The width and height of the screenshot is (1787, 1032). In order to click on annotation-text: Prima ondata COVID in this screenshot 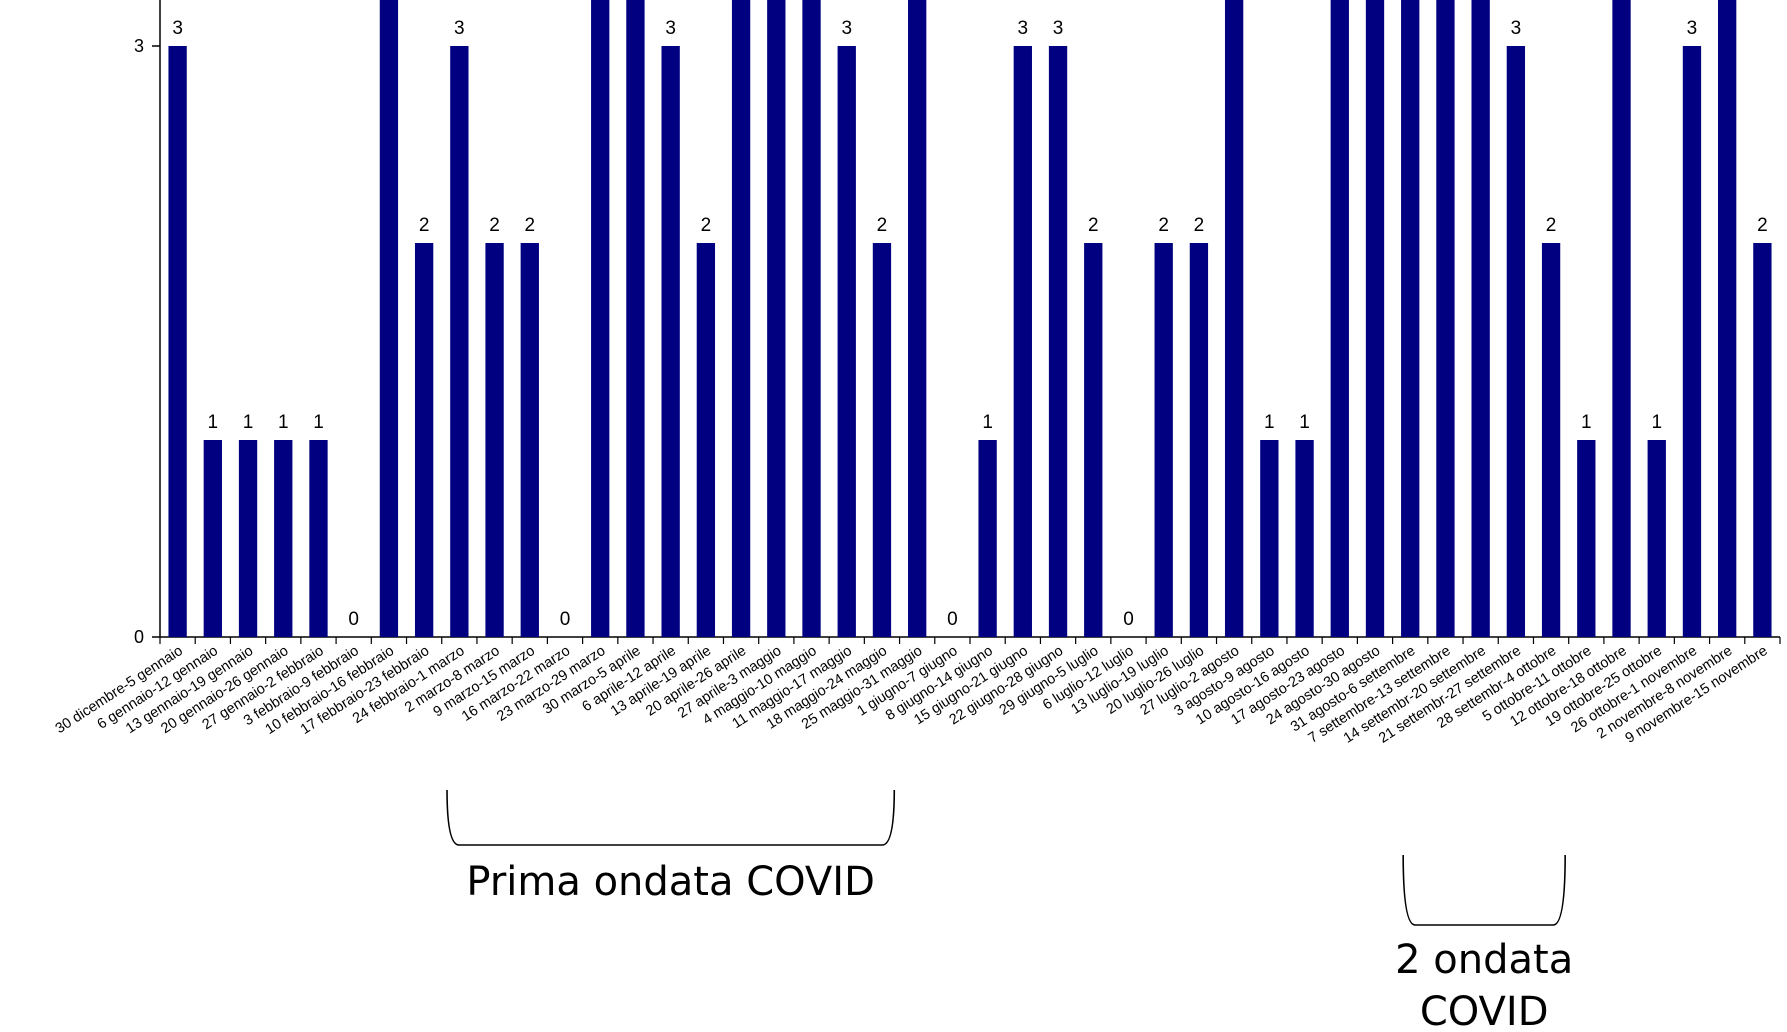, I will do `click(670, 882)`.